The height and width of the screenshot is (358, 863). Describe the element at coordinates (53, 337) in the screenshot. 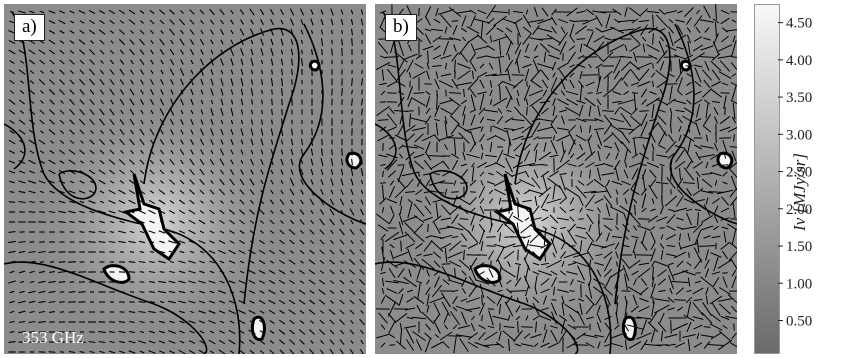

I see `frequency-label: 353 GHz` at that location.